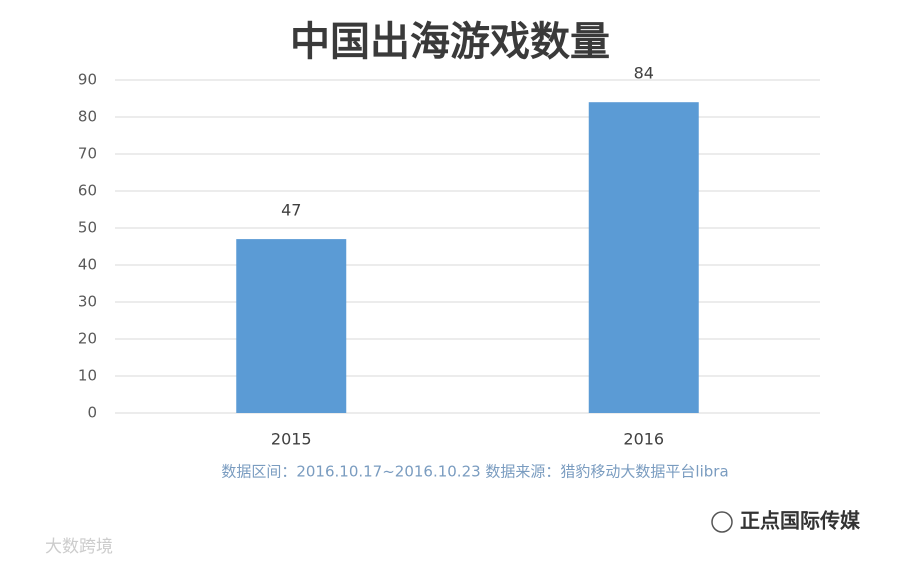 The height and width of the screenshot is (563, 900). What do you see at coordinates (644, 73) in the screenshot?
I see `data-label: 84` at bounding box center [644, 73].